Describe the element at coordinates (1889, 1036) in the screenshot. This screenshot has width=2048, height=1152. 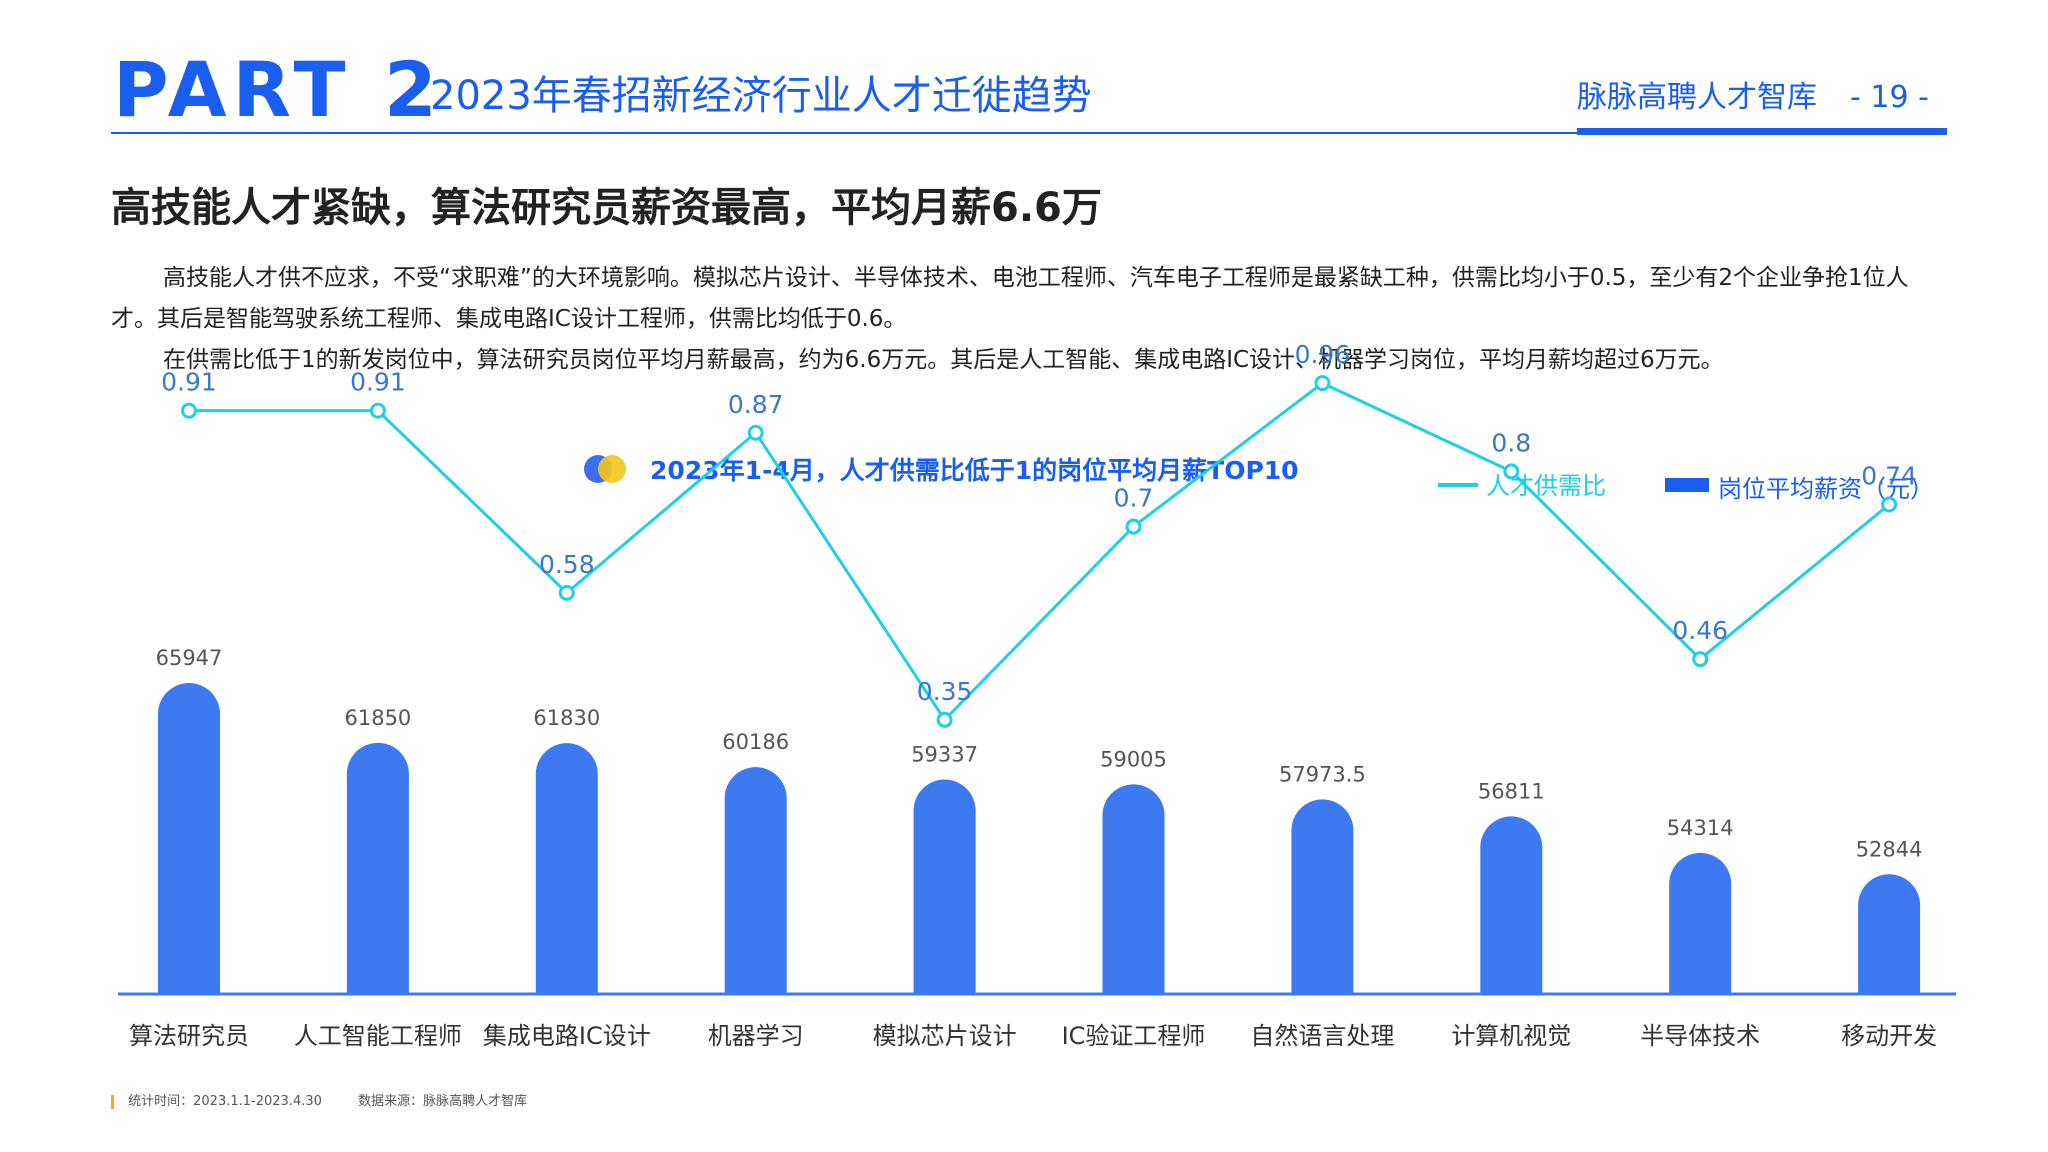
I see `category-label: 移动开发` at that location.